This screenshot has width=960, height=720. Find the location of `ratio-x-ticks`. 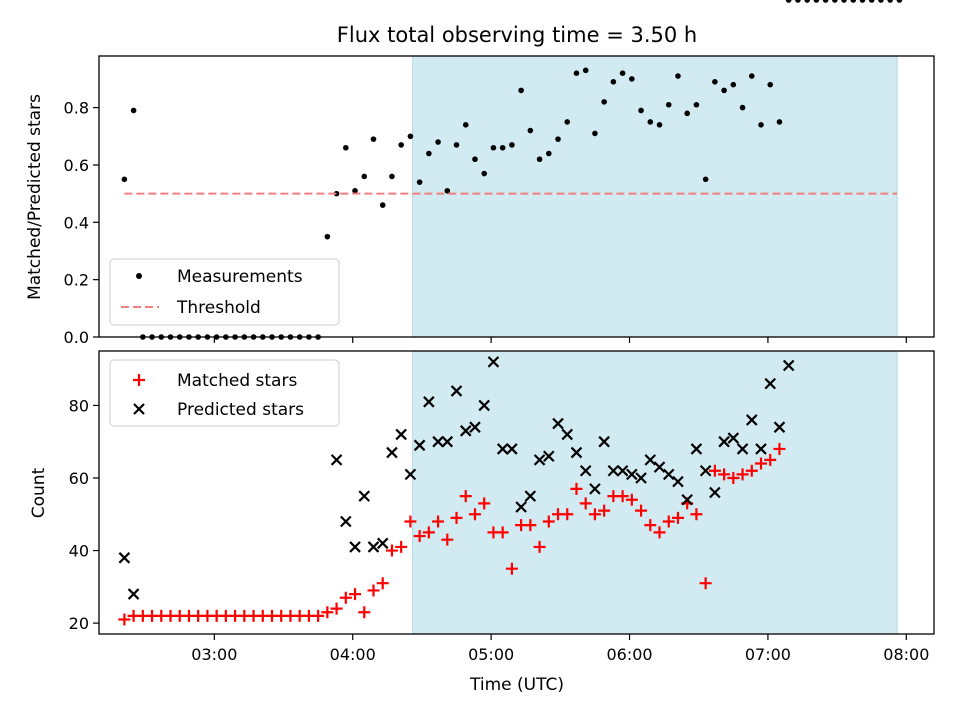

ratio-x-ticks is located at coordinates (560, 340).